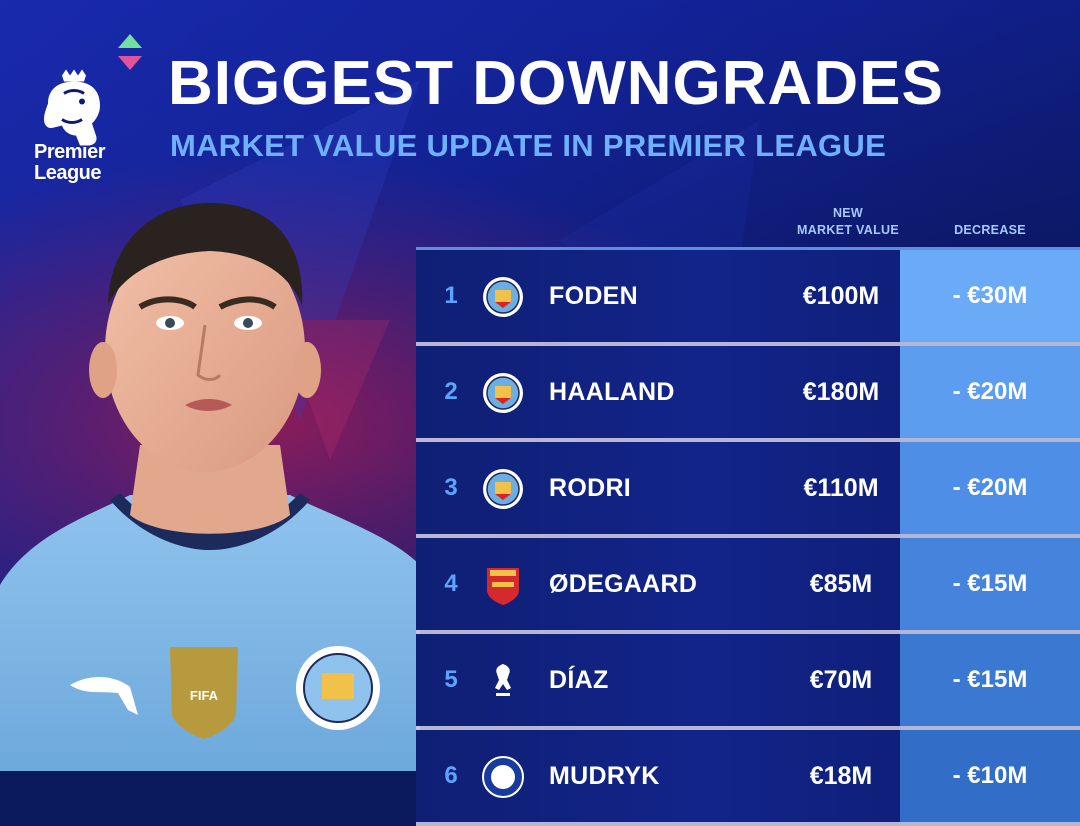 The width and height of the screenshot is (1080, 826). What do you see at coordinates (451, 487) in the screenshot?
I see `rank-number: 3` at bounding box center [451, 487].